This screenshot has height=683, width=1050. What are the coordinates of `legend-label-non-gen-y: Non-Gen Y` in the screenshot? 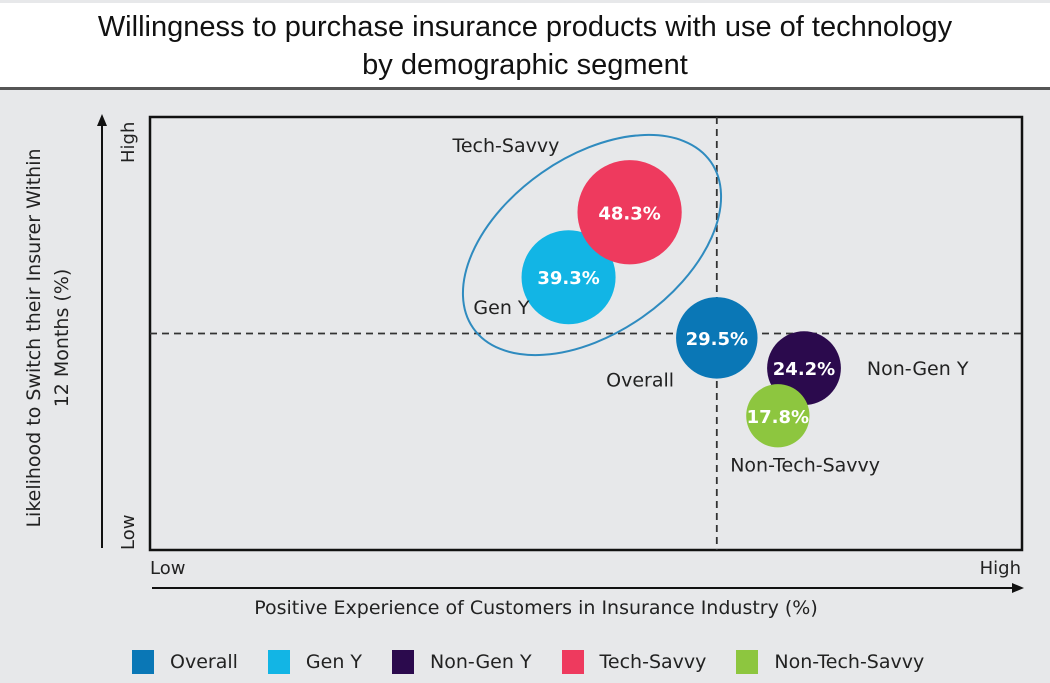 It's located at (481, 662).